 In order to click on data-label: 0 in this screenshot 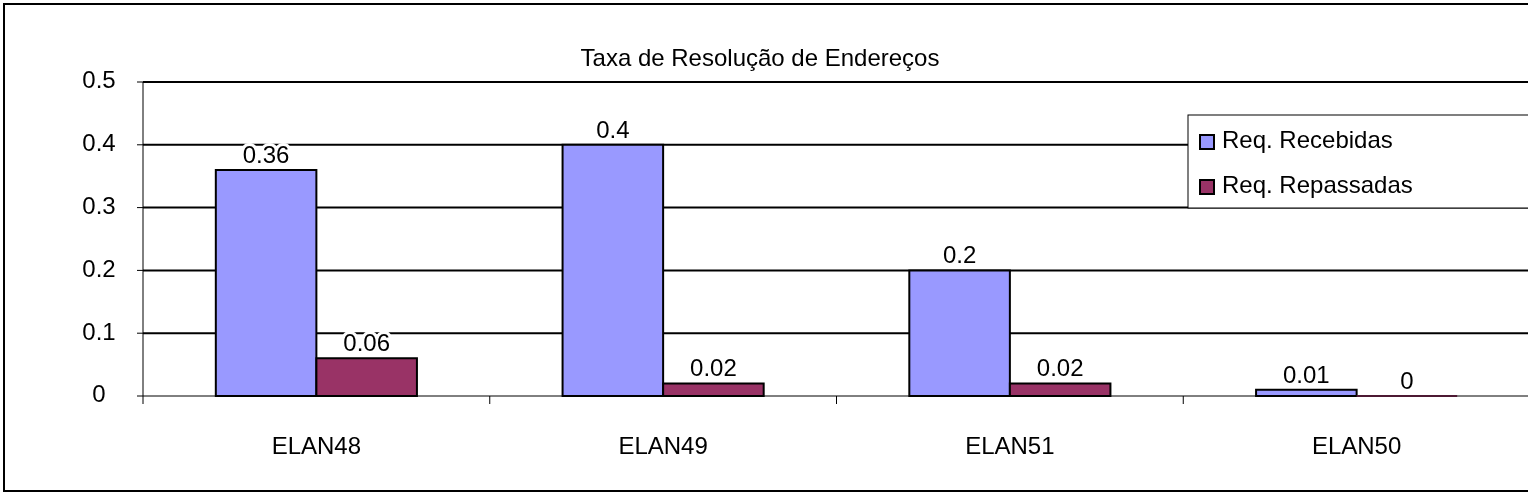, I will do `click(1407, 380)`.